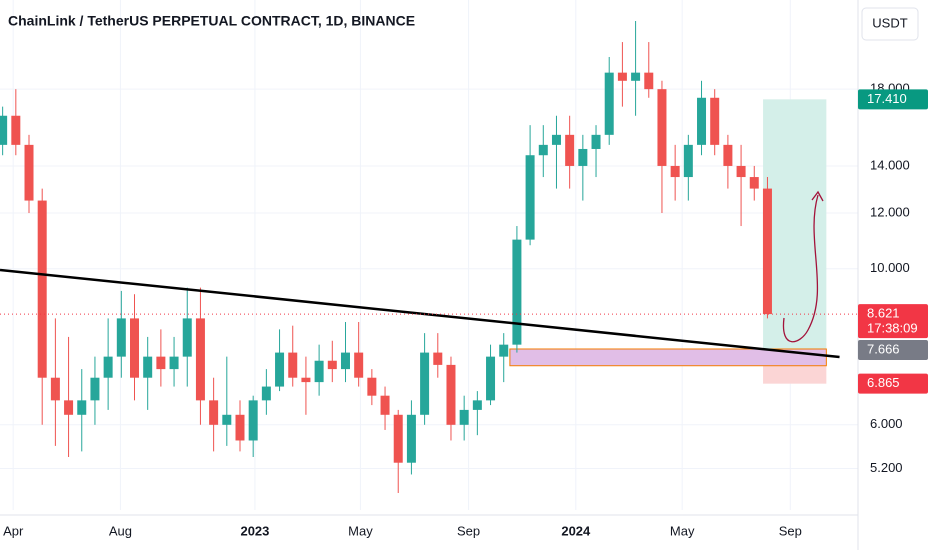 This screenshot has width=932, height=550. What do you see at coordinates (890, 164) in the screenshot?
I see `y-tick-label: 14.000` at bounding box center [890, 164].